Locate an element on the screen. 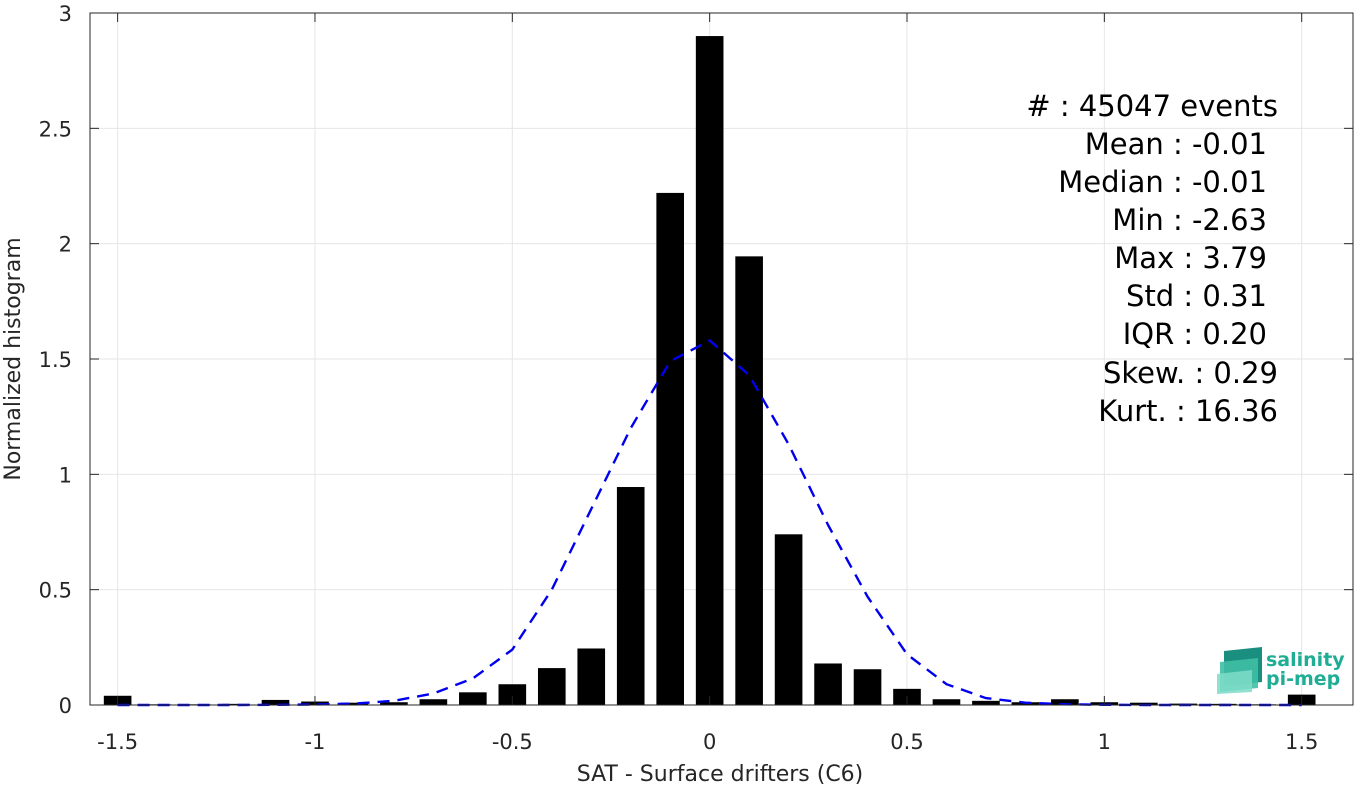 The width and height of the screenshot is (1367, 785). logo-text-salinity: salinity is located at coordinates (1305, 660).